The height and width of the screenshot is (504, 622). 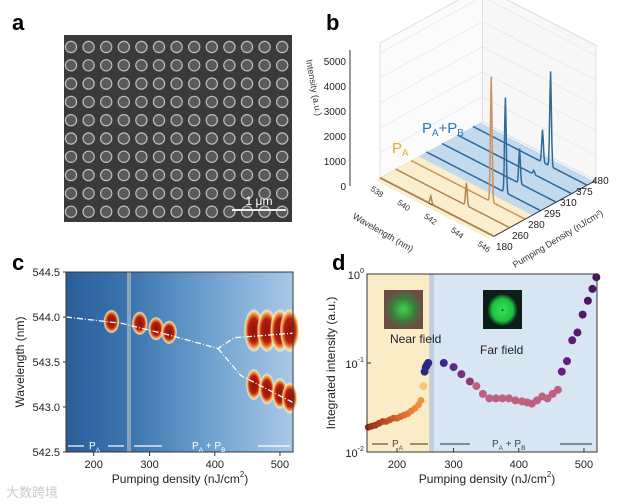 I want to click on far-field-spot, so click(x=502, y=310).